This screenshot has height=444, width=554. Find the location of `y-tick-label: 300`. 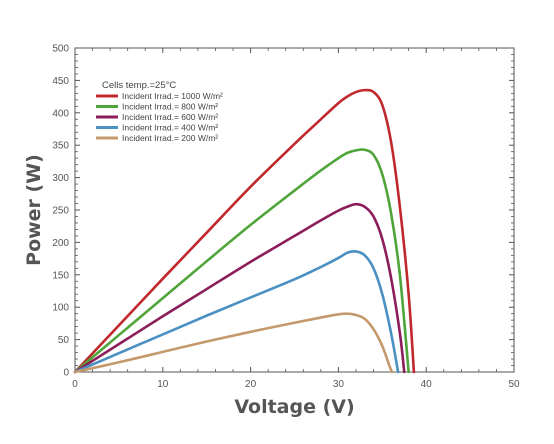

y-tick-label: 300 is located at coordinates (60, 178).